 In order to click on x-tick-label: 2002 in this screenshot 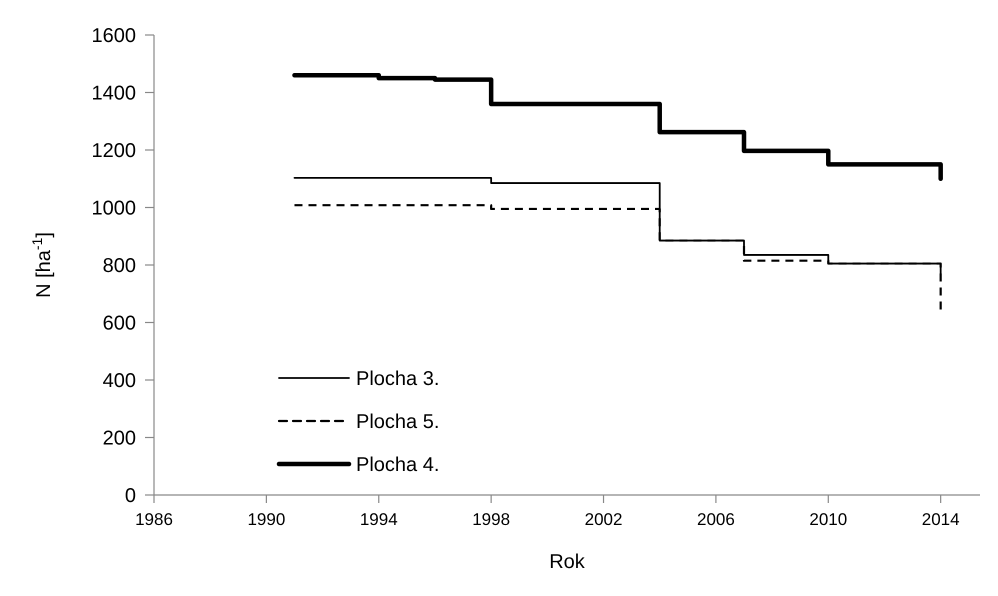, I will do `click(603, 519)`.